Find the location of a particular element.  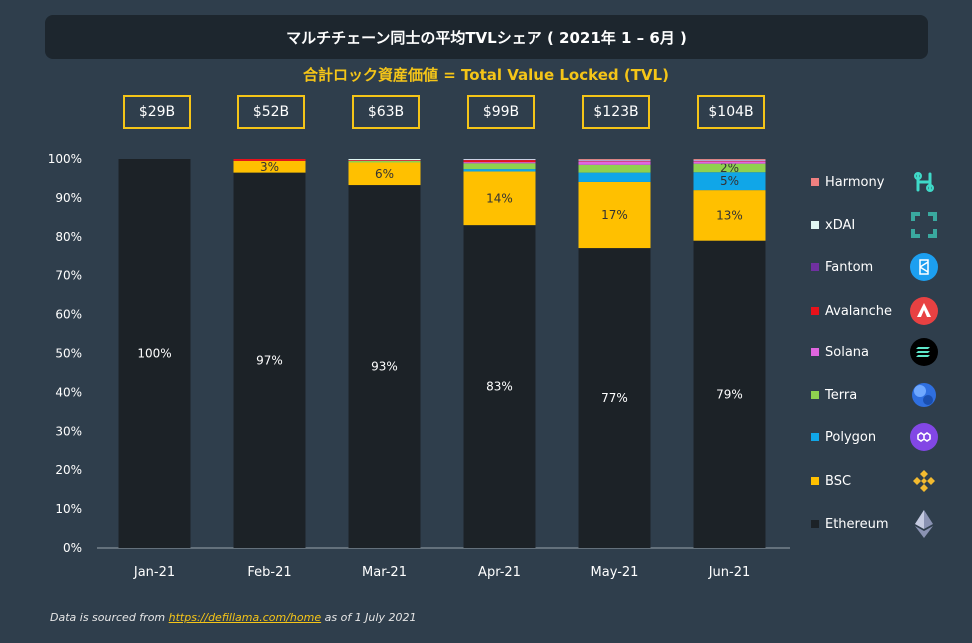

data-label: 6% is located at coordinates (384, 174).